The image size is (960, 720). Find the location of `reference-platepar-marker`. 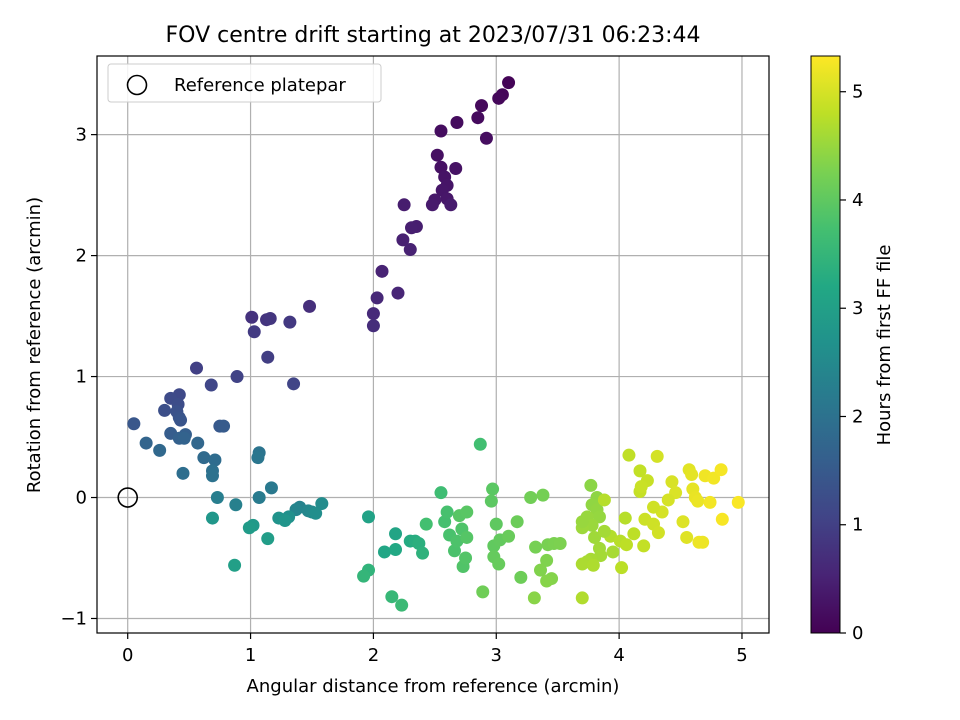

reference-platepar-marker is located at coordinates (128, 497).